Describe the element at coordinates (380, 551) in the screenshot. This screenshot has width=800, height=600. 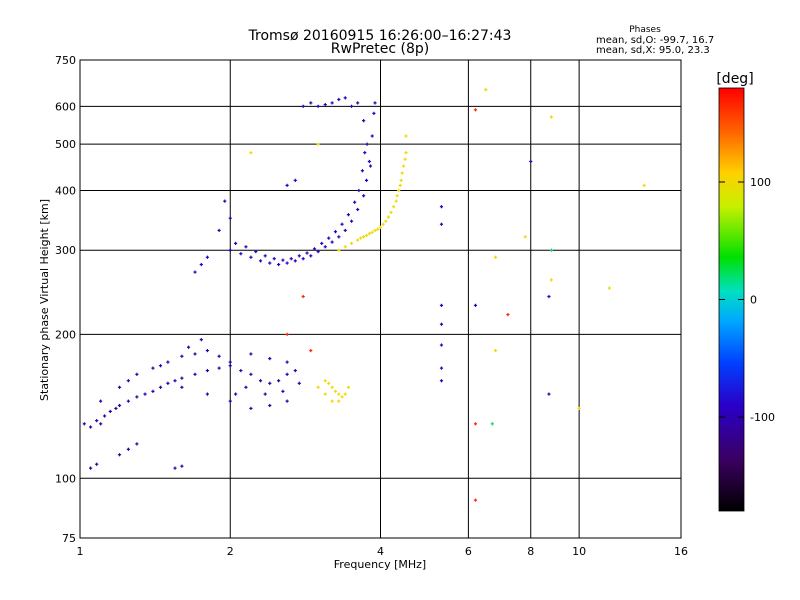
I see `x-tick-label: 4` at that location.